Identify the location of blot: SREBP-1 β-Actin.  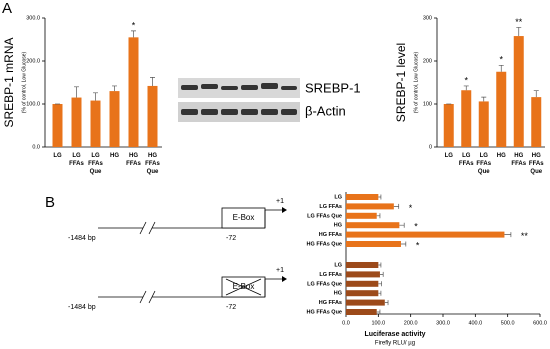
(269, 100).